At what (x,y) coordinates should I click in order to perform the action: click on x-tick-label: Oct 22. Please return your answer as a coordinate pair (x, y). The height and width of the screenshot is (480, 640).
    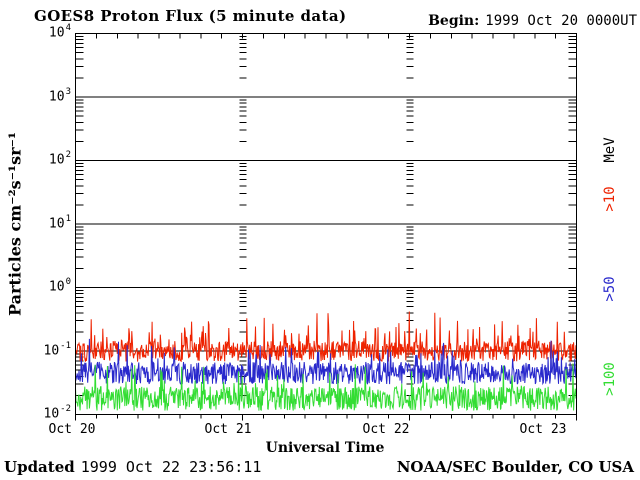
    Looking at the image, I should click on (386, 429).